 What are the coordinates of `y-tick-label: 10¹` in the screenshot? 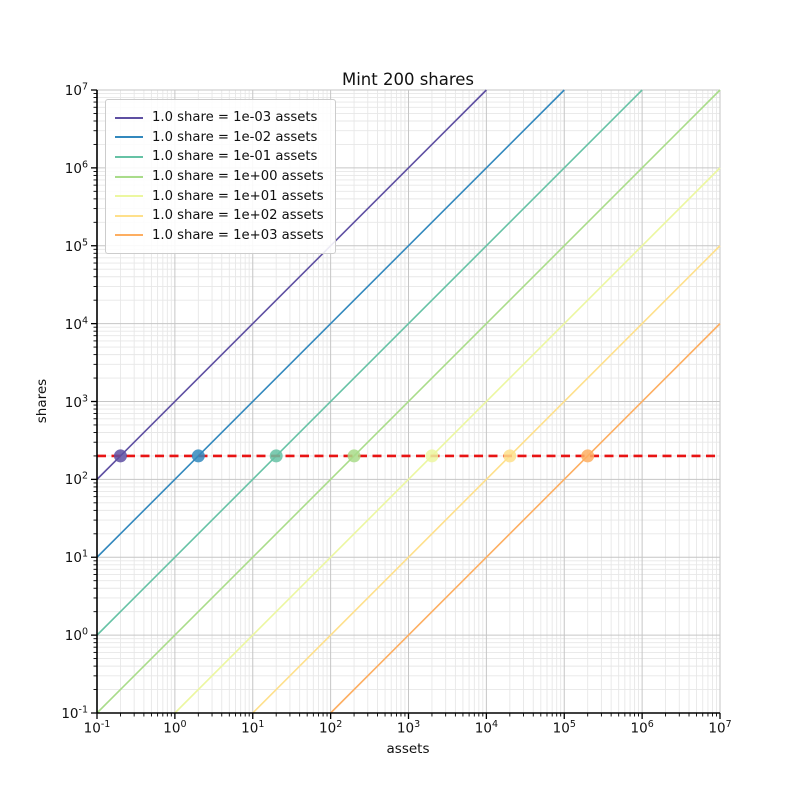 It's located at (76, 557).